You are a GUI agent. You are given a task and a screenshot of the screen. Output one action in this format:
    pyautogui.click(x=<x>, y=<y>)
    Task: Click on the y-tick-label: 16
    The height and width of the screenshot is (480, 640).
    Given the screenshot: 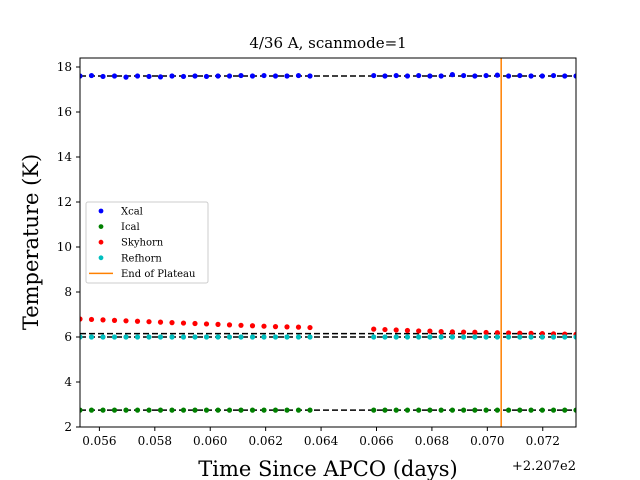 What is the action you would take?
    pyautogui.click(x=64, y=112)
    